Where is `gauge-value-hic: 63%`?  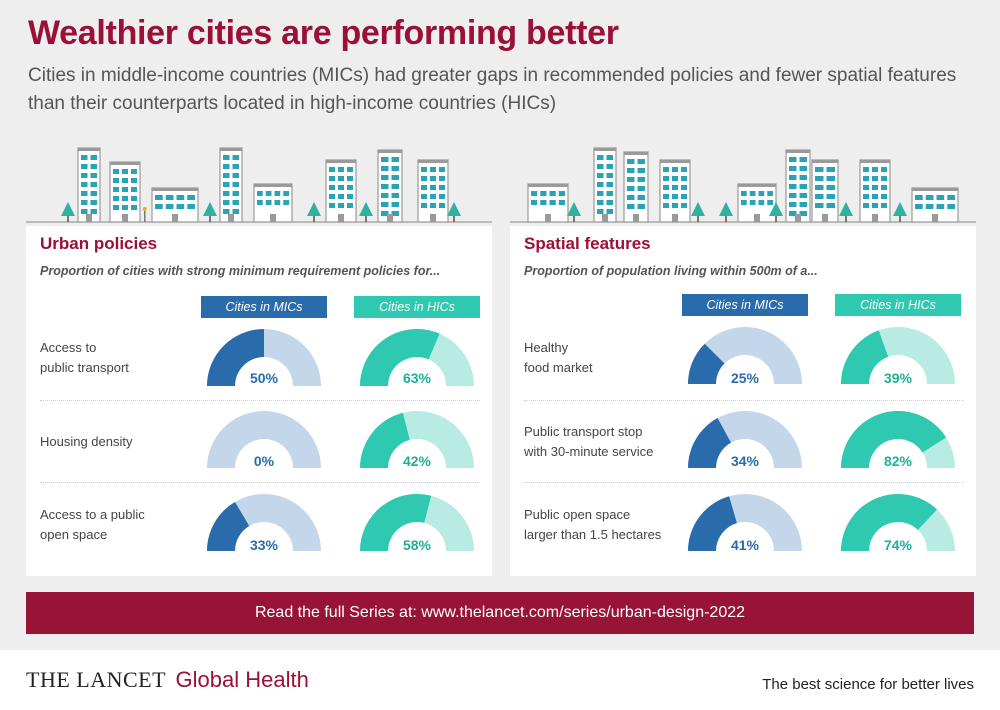 gauge-value-hic: 63% is located at coordinates (417, 378).